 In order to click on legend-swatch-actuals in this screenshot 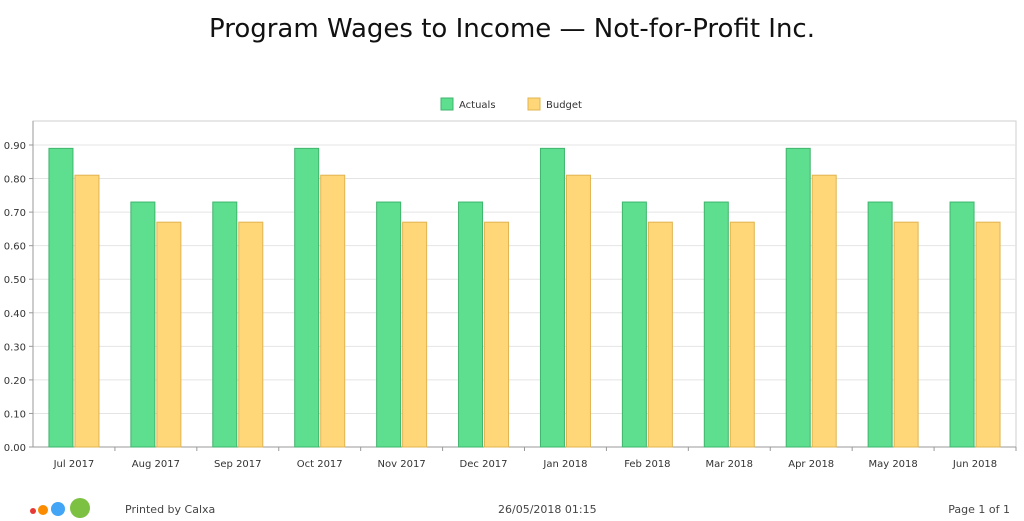, I will do `click(447, 104)`.